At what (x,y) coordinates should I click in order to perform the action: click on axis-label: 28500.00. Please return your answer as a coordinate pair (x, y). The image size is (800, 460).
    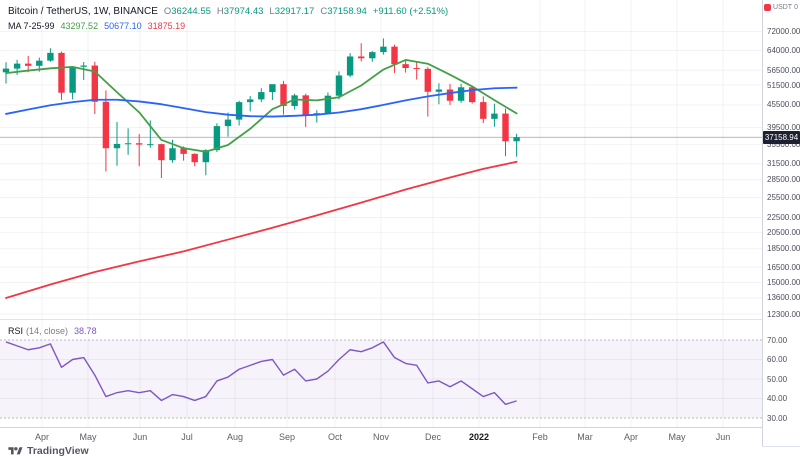
    Looking at the image, I should click on (783, 180).